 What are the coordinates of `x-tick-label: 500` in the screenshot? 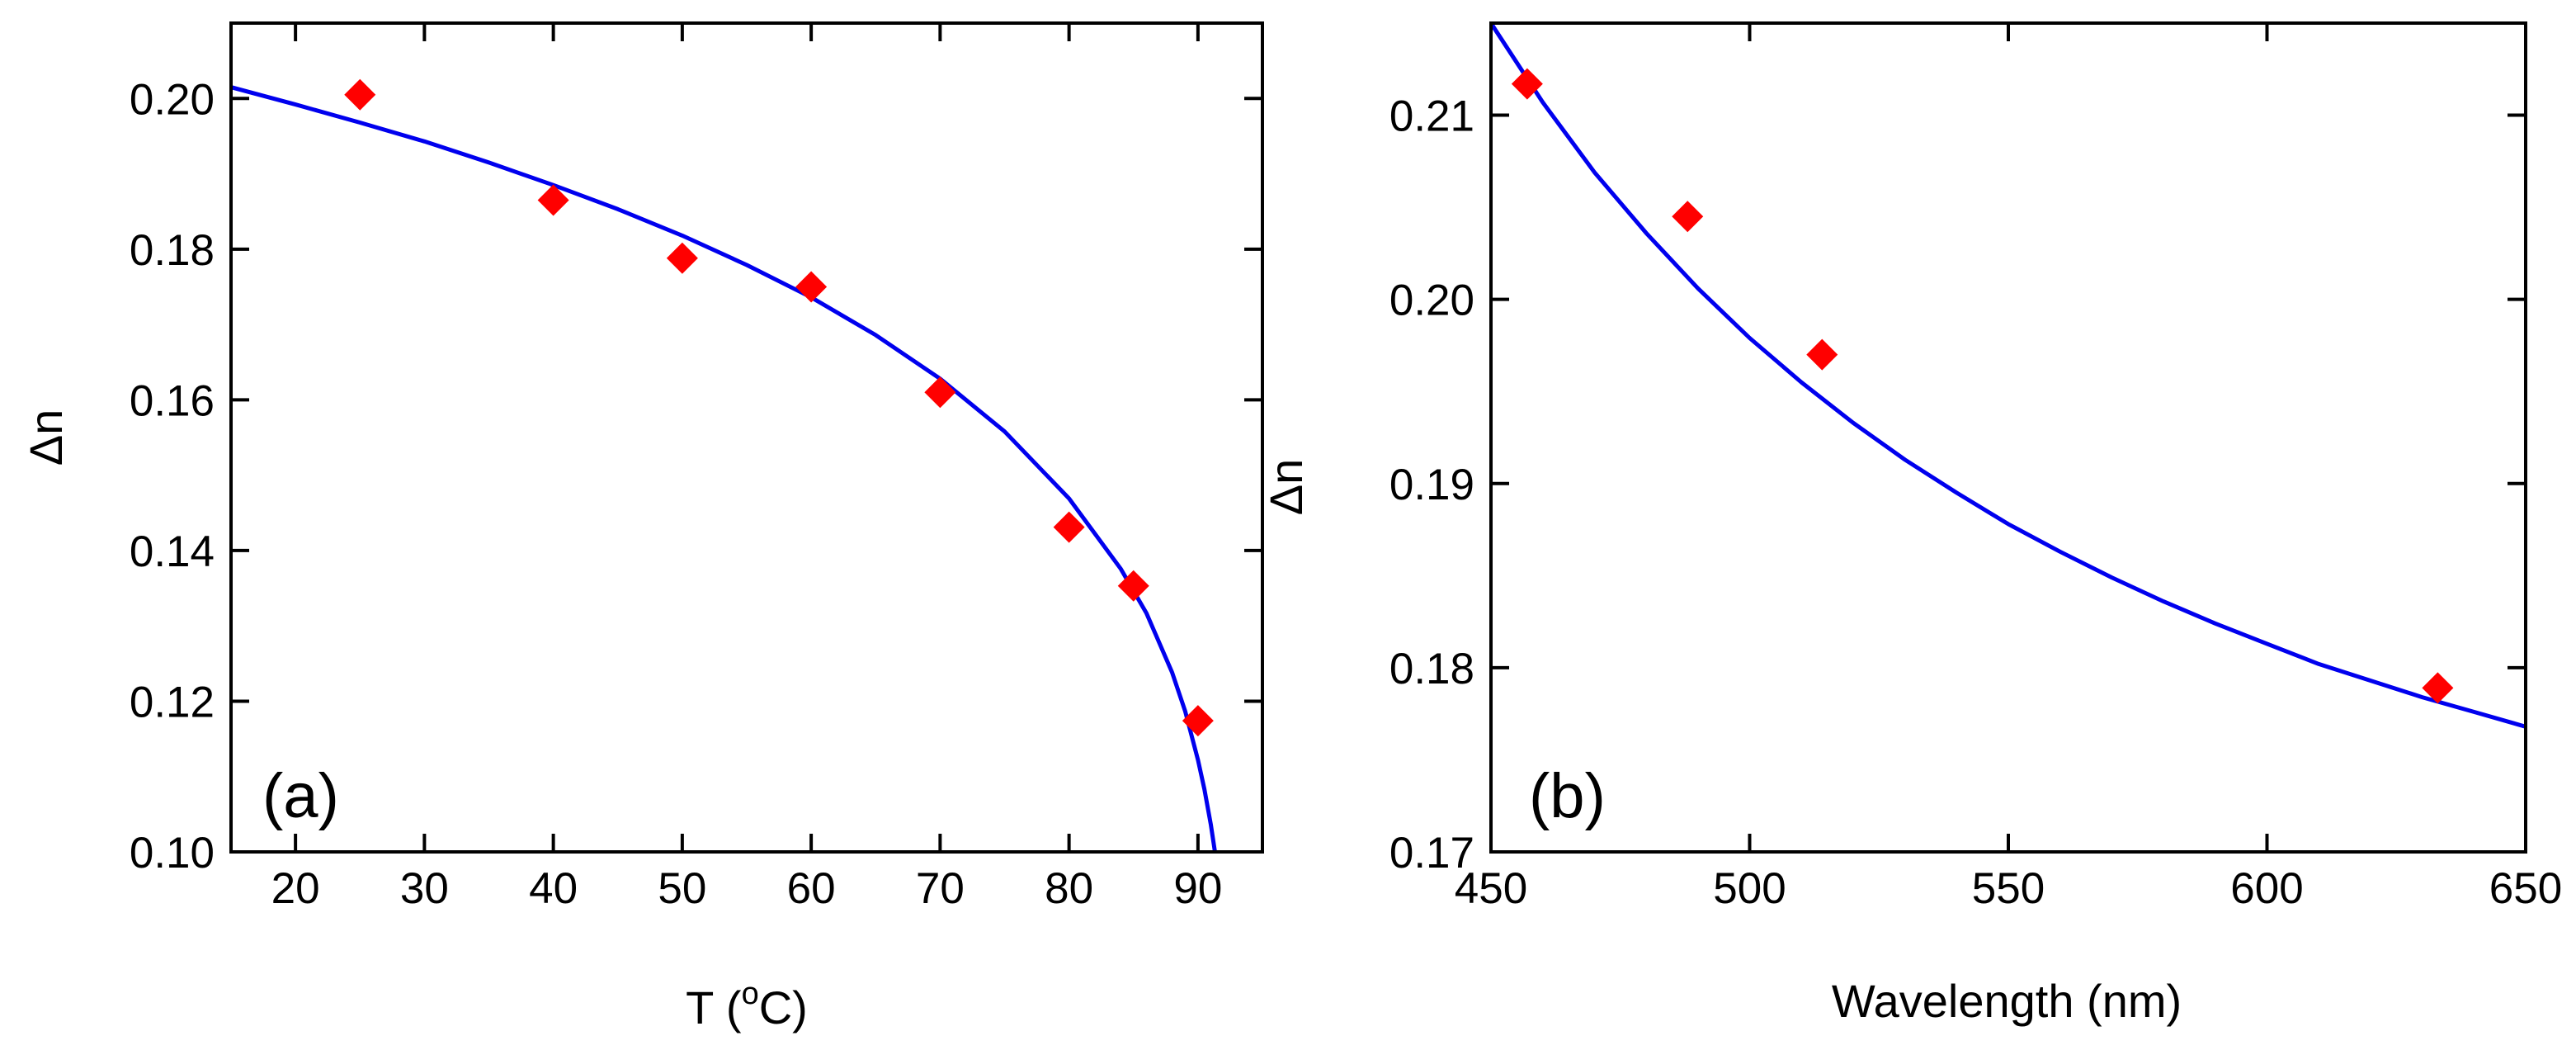 It's located at (1749, 889).